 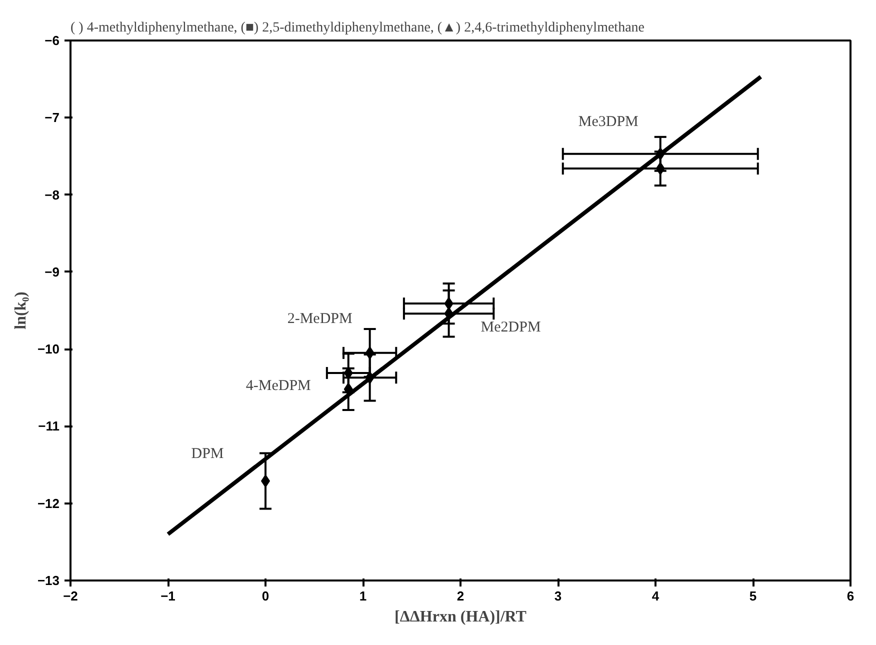 What do you see at coordinates (510, 328) in the screenshot?
I see `series-label: Me2DPM` at bounding box center [510, 328].